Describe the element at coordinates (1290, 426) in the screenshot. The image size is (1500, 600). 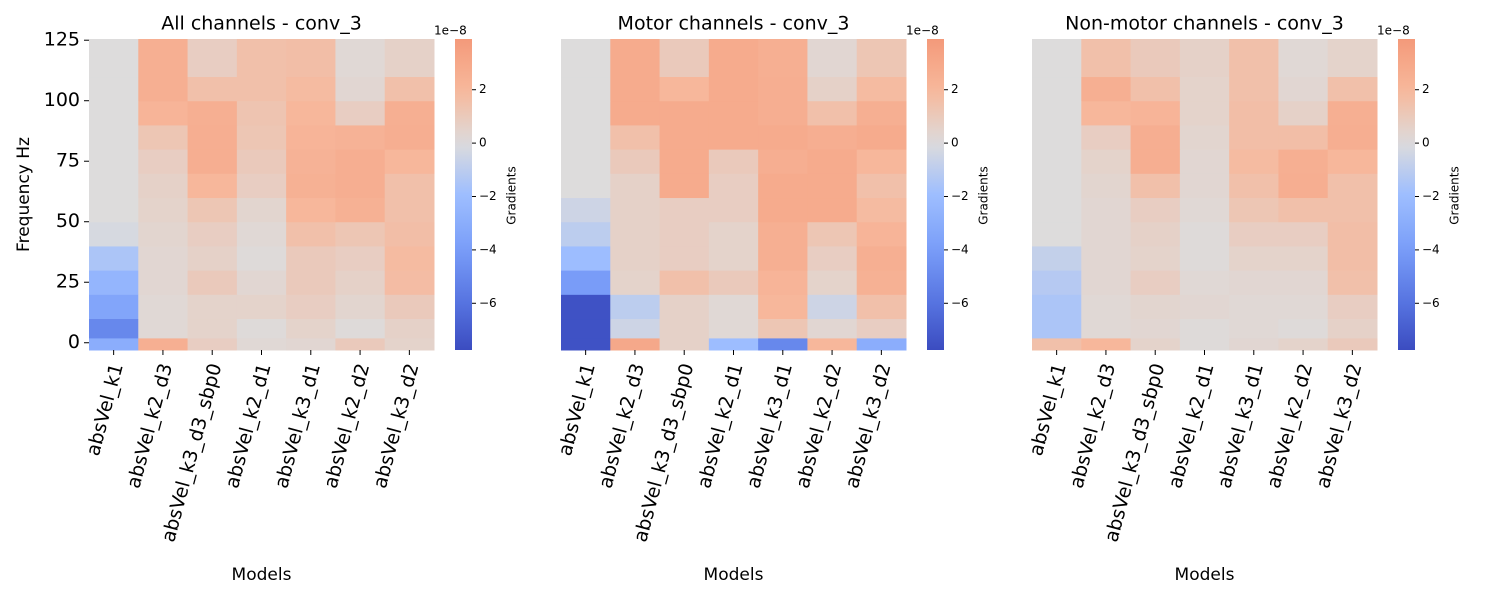
I see `x-tick-label: absVel_k2_d2` at that location.